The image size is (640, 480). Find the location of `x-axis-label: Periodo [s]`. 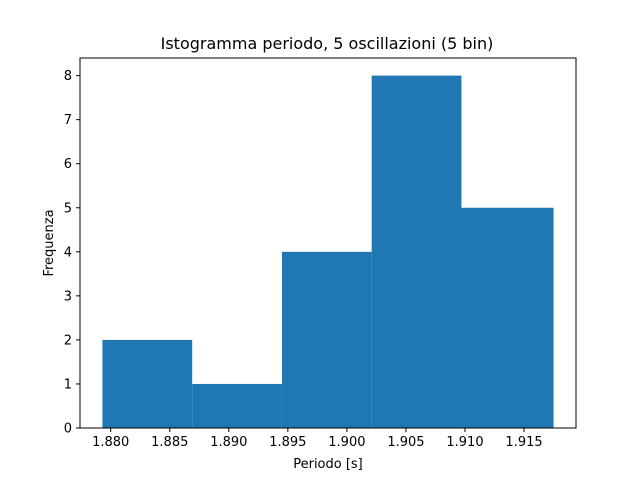

x-axis-label: Periodo [s] is located at coordinates (328, 464).